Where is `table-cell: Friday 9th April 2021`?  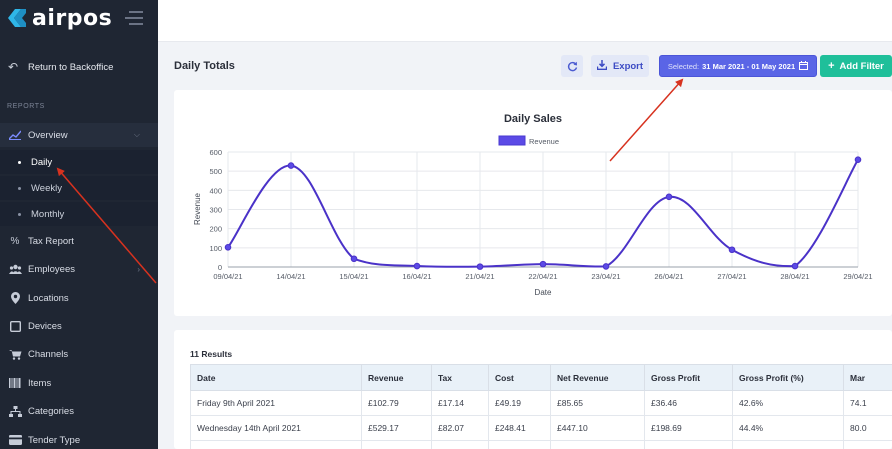
table-cell: Friday 9th April 2021 is located at coordinates (276, 403).